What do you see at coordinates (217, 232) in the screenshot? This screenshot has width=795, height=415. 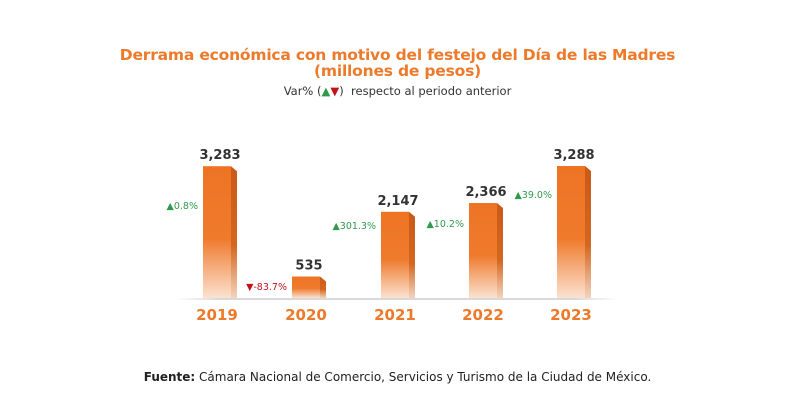 I see `bar-2019` at bounding box center [217, 232].